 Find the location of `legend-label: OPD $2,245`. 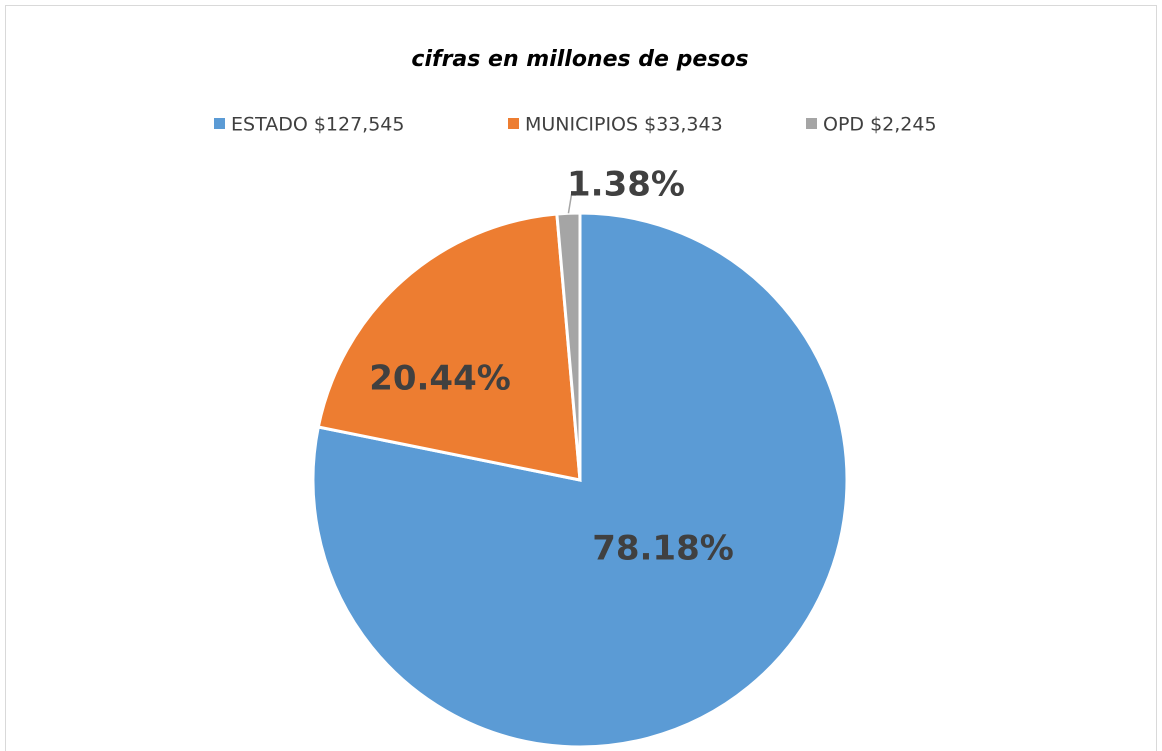

legend-label: OPD $2,245 is located at coordinates (880, 125).